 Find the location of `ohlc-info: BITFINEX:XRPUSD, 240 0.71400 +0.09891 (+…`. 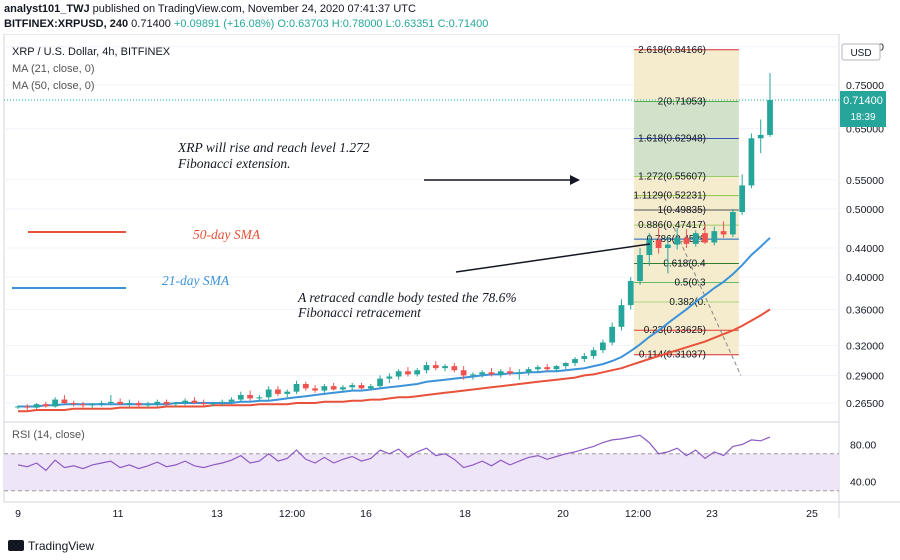

ohlc-info: BITFINEX:XRPUSD, 240 0.71400 +0.09891 (+… is located at coordinates (450, 24).